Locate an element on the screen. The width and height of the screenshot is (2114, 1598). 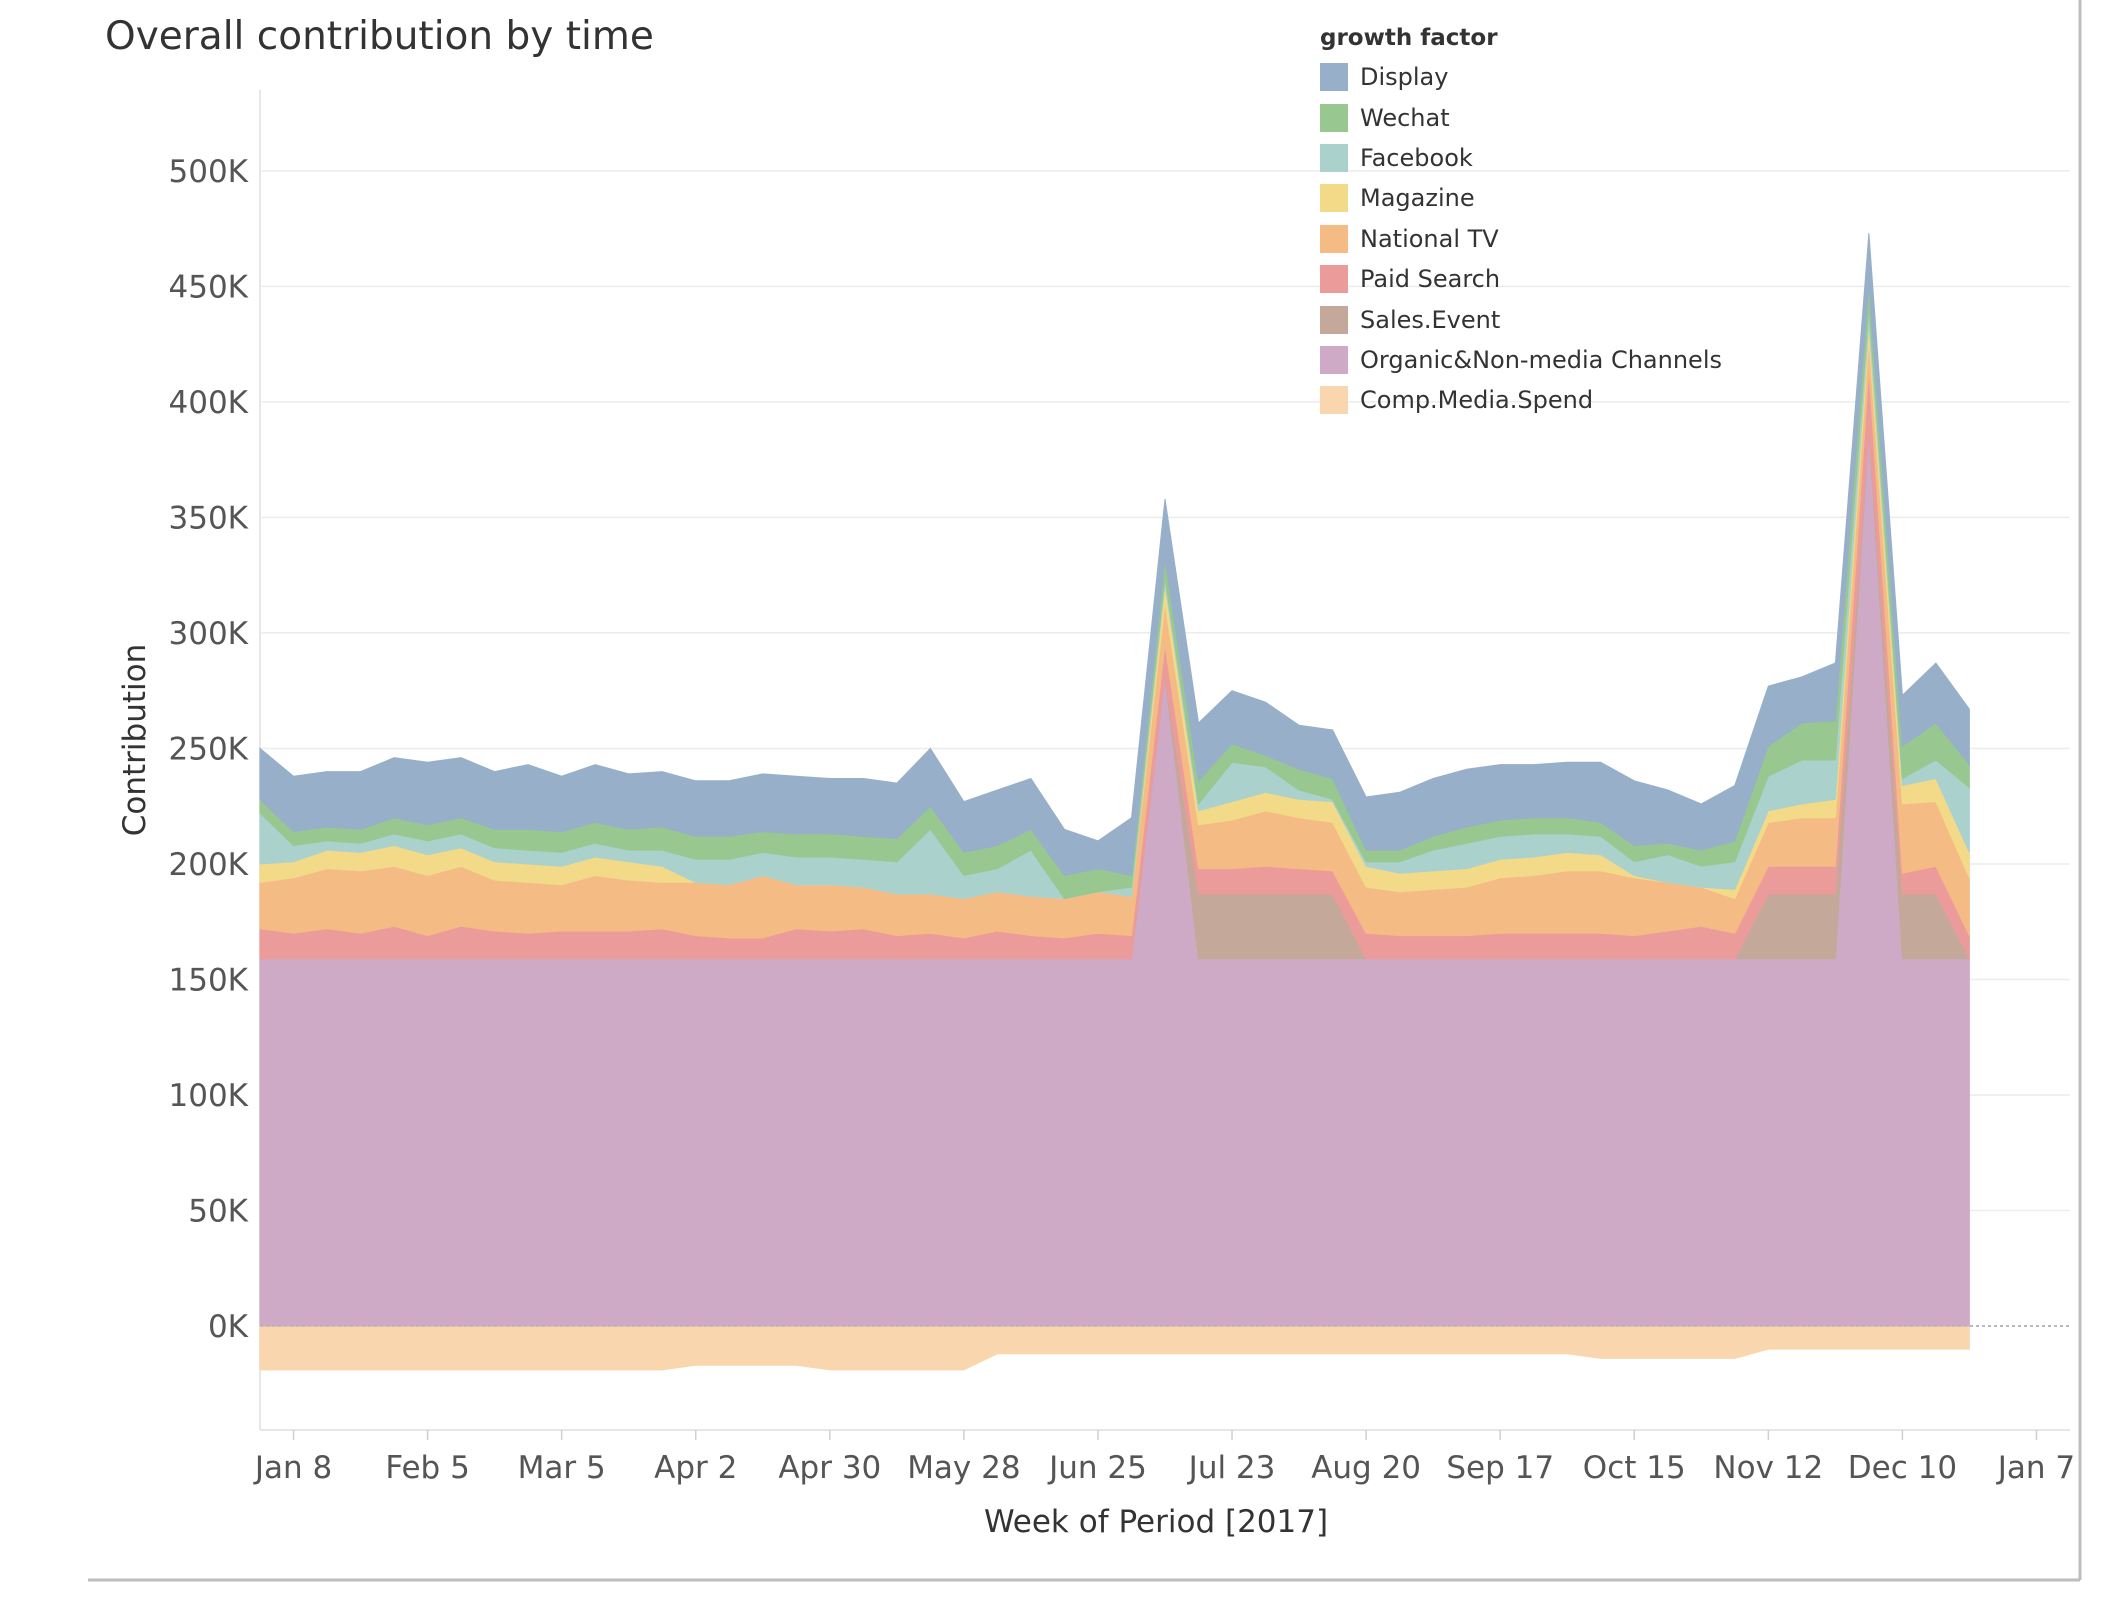
legend-item: Sales.Event is located at coordinates (1521, 319).